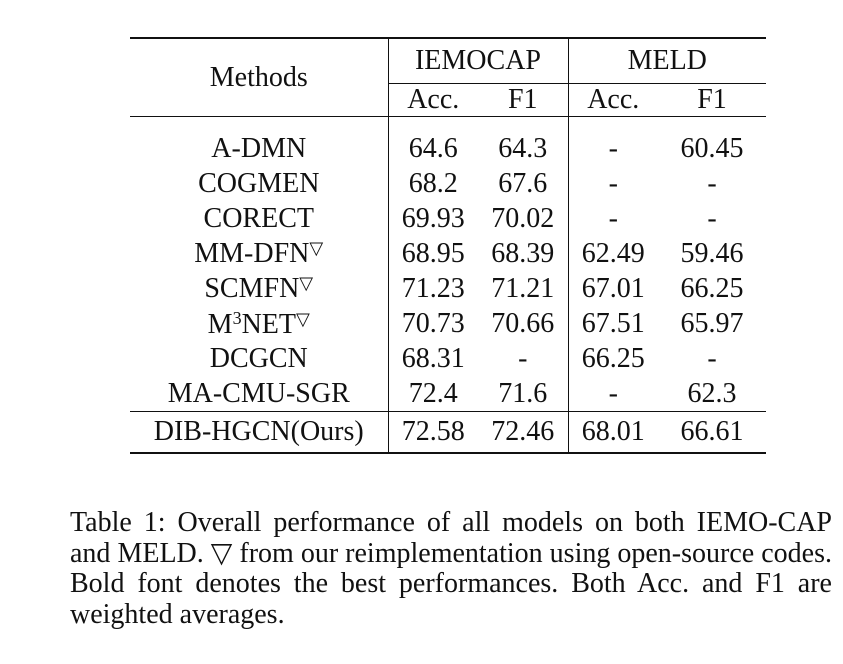 This screenshot has height=664, width=843. What do you see at coordinates (433, 183) in the screenshot?
I see `iemocap-acc-cell: 68.2` at bounding box center [433, 183].